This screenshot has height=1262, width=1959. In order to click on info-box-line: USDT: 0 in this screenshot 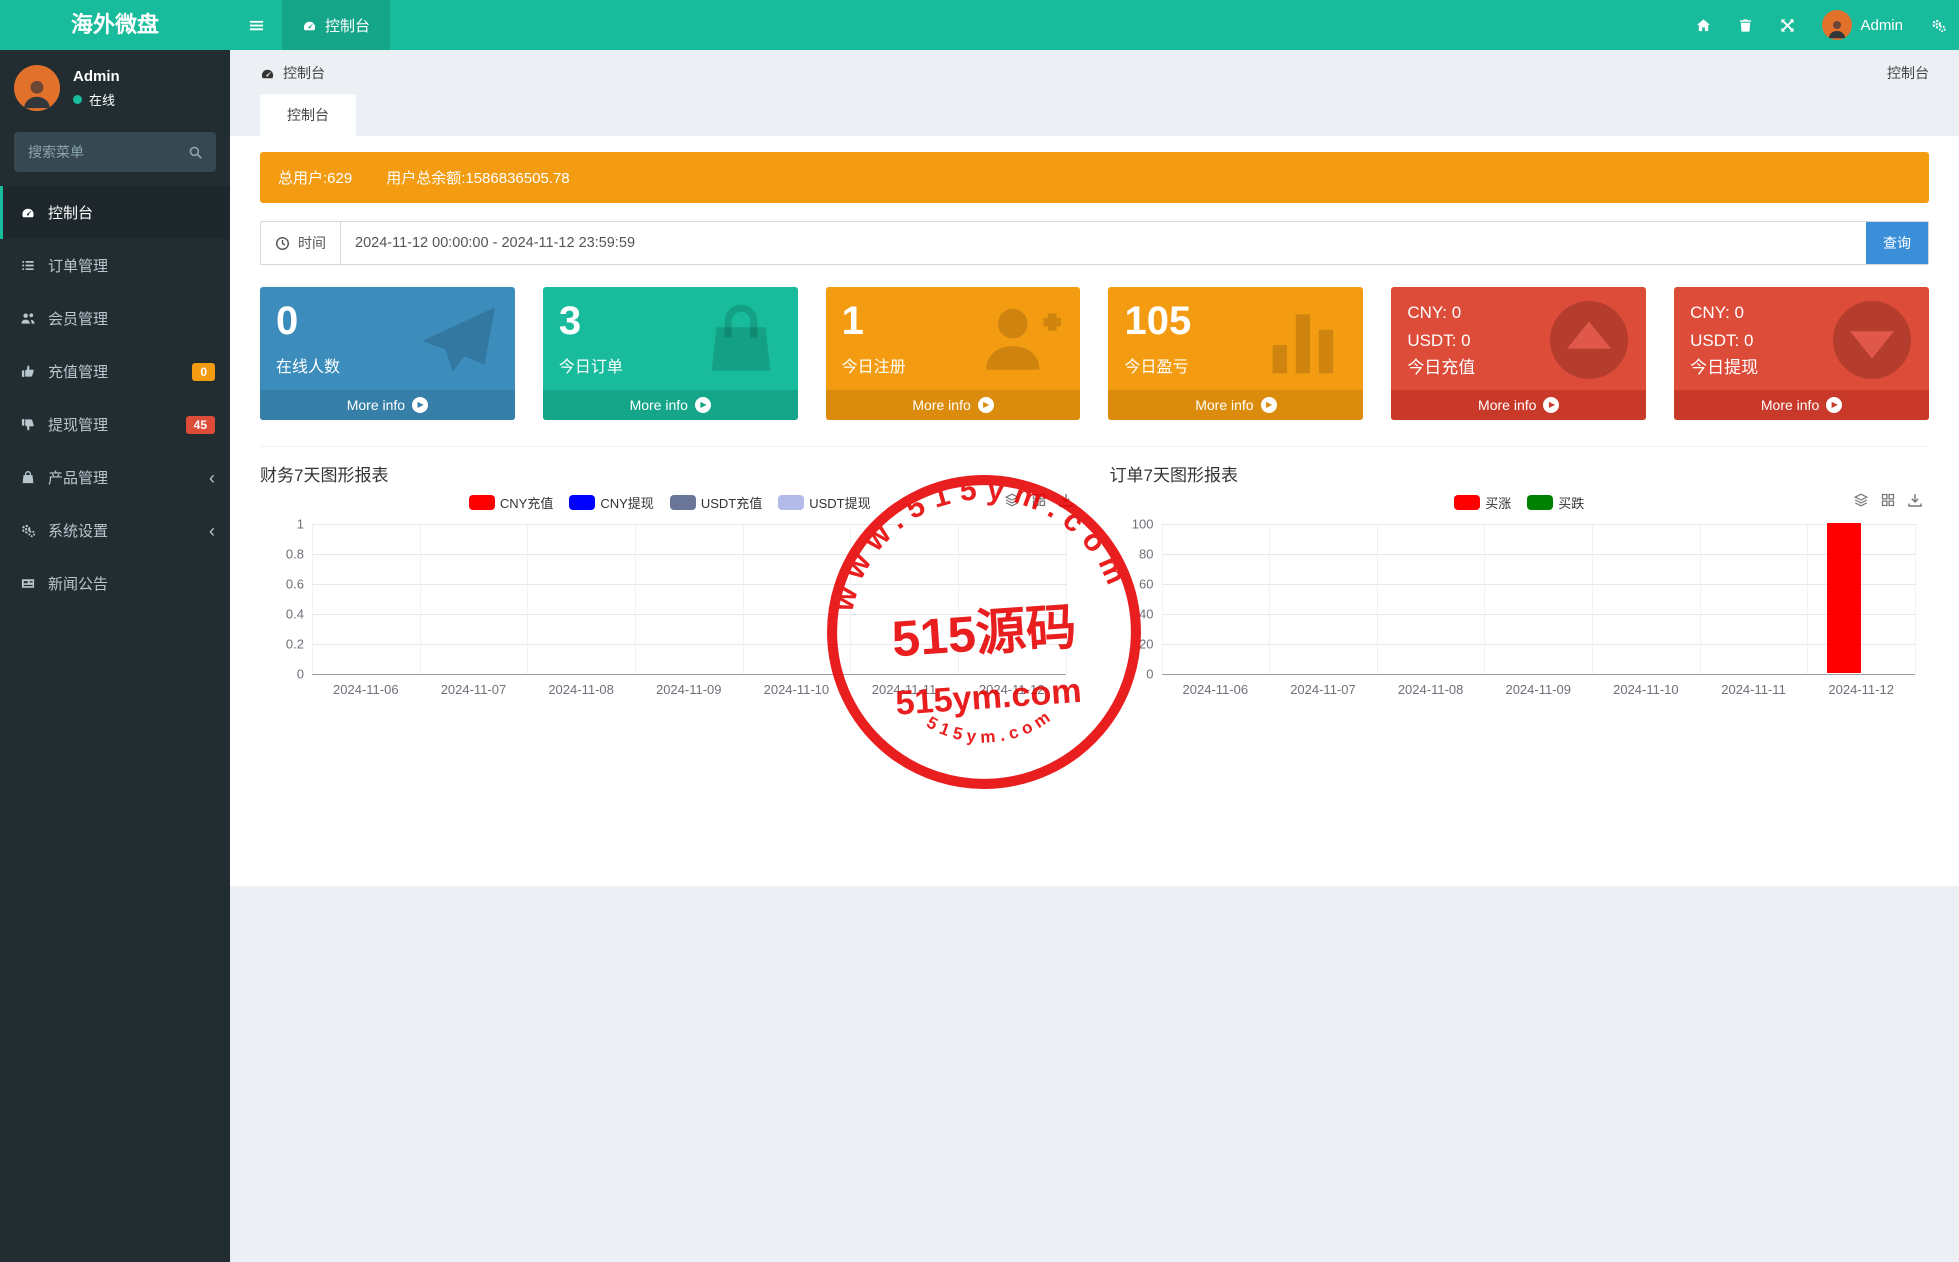, I will do `click(1722, 340)`.